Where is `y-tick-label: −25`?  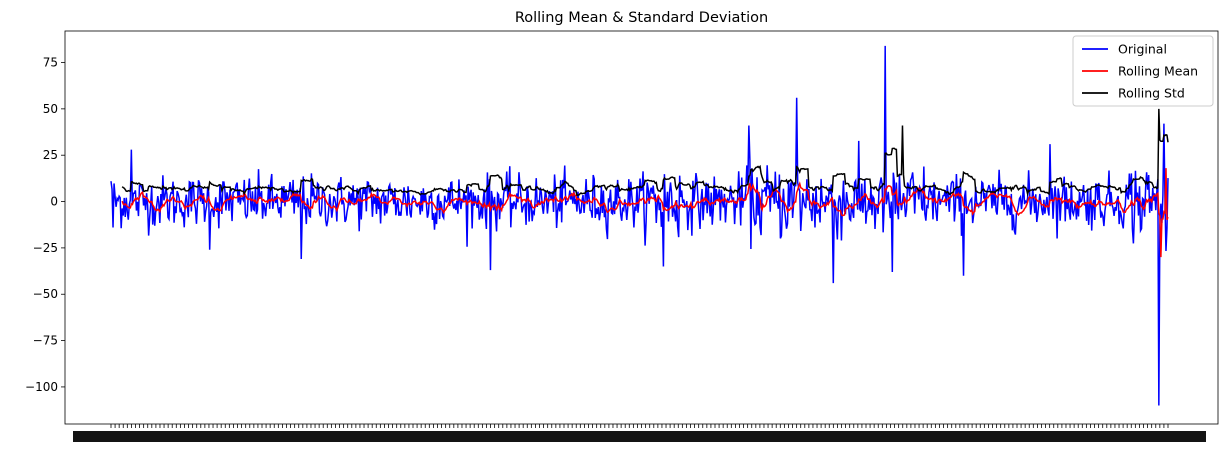
y-tick-label: −25 is located at coordinates (45, 248).